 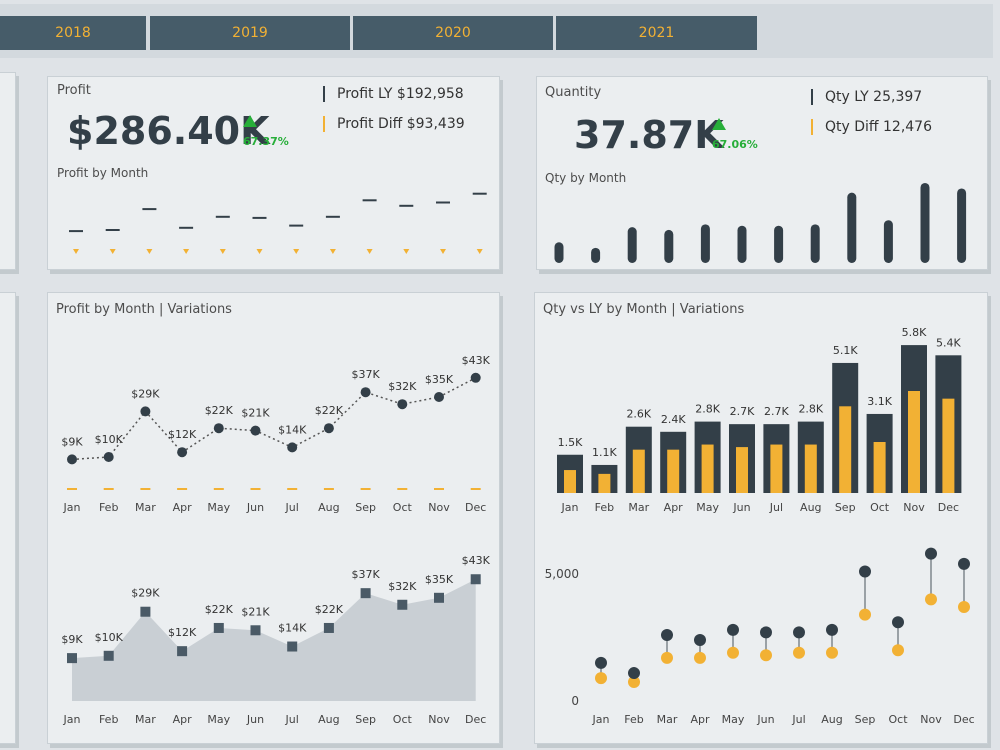 I want to click on qty-bar-jul, so click(x=779, y=244).